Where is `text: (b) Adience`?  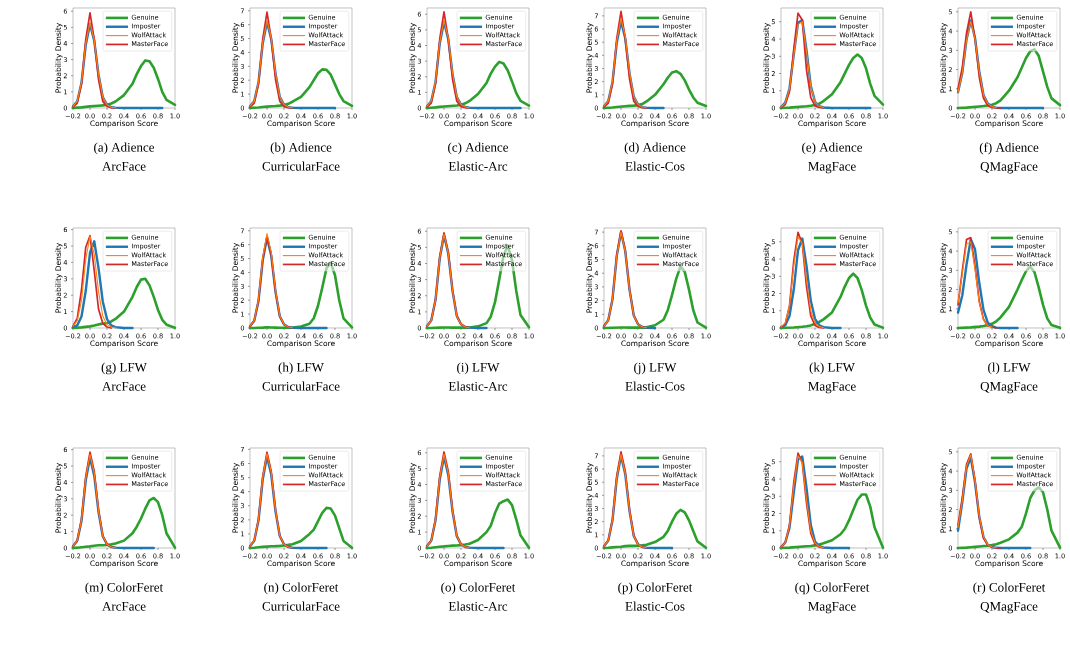 text: (b) Adience is located at coordinates (301, 148).